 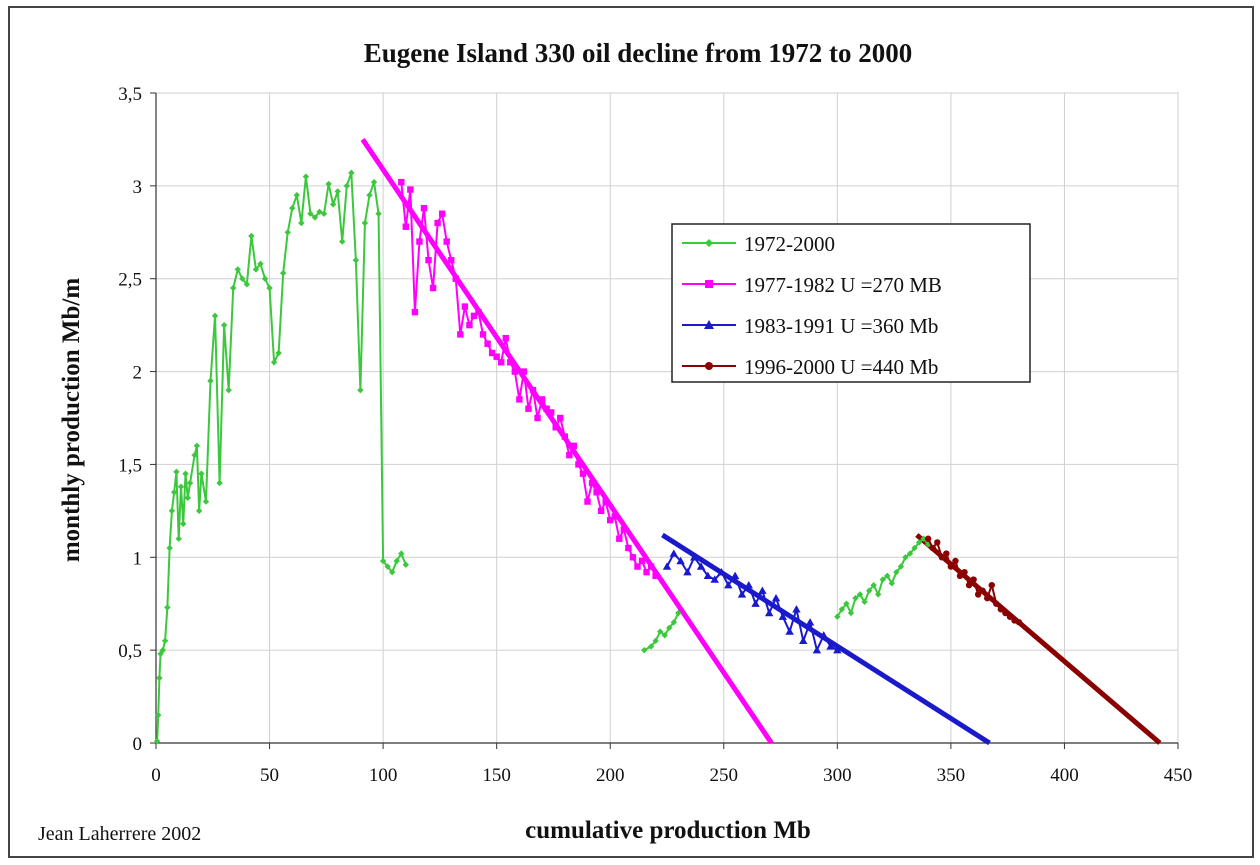 What do you see at coordinates (724, 775) in the screenshot?
I see `x-tick-label: 250` at bounding box center [724, 775].